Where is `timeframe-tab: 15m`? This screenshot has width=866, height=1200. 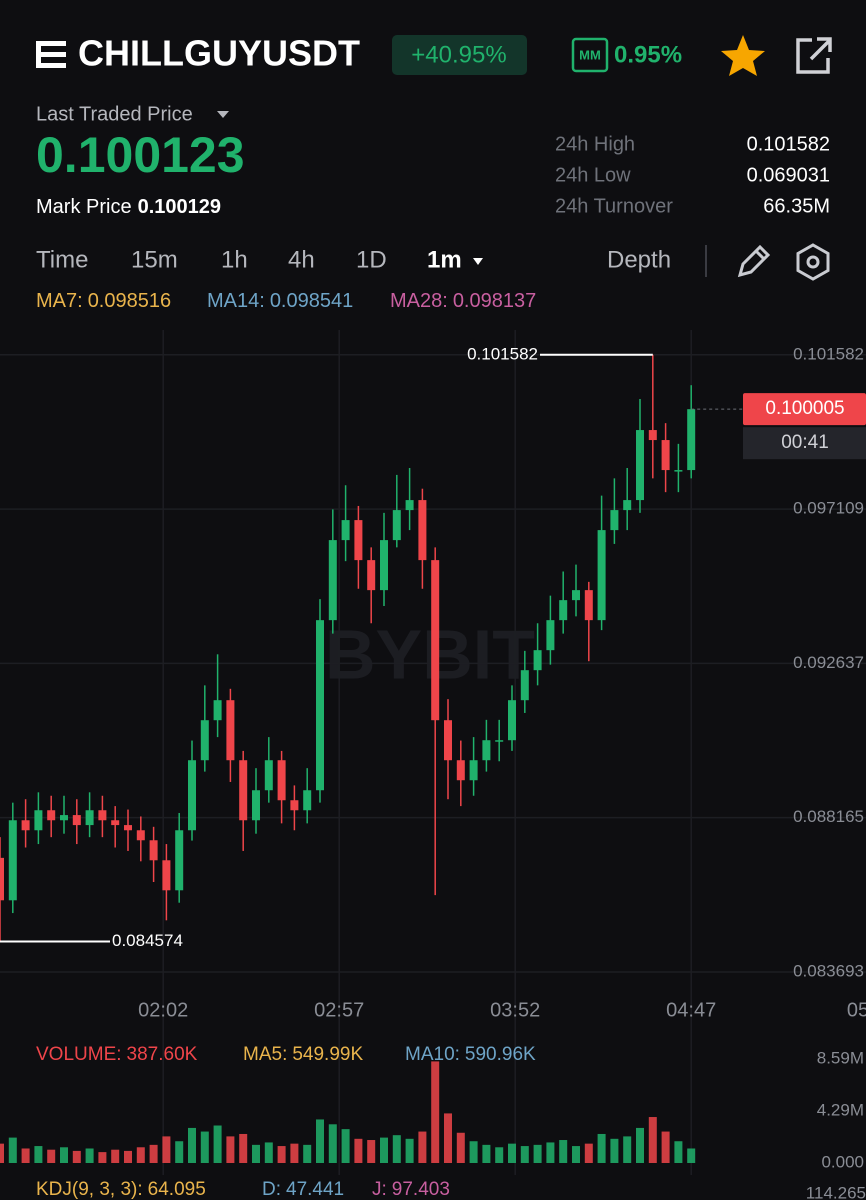 timeframe-tab: 15m is located at coordinates (154, 259).